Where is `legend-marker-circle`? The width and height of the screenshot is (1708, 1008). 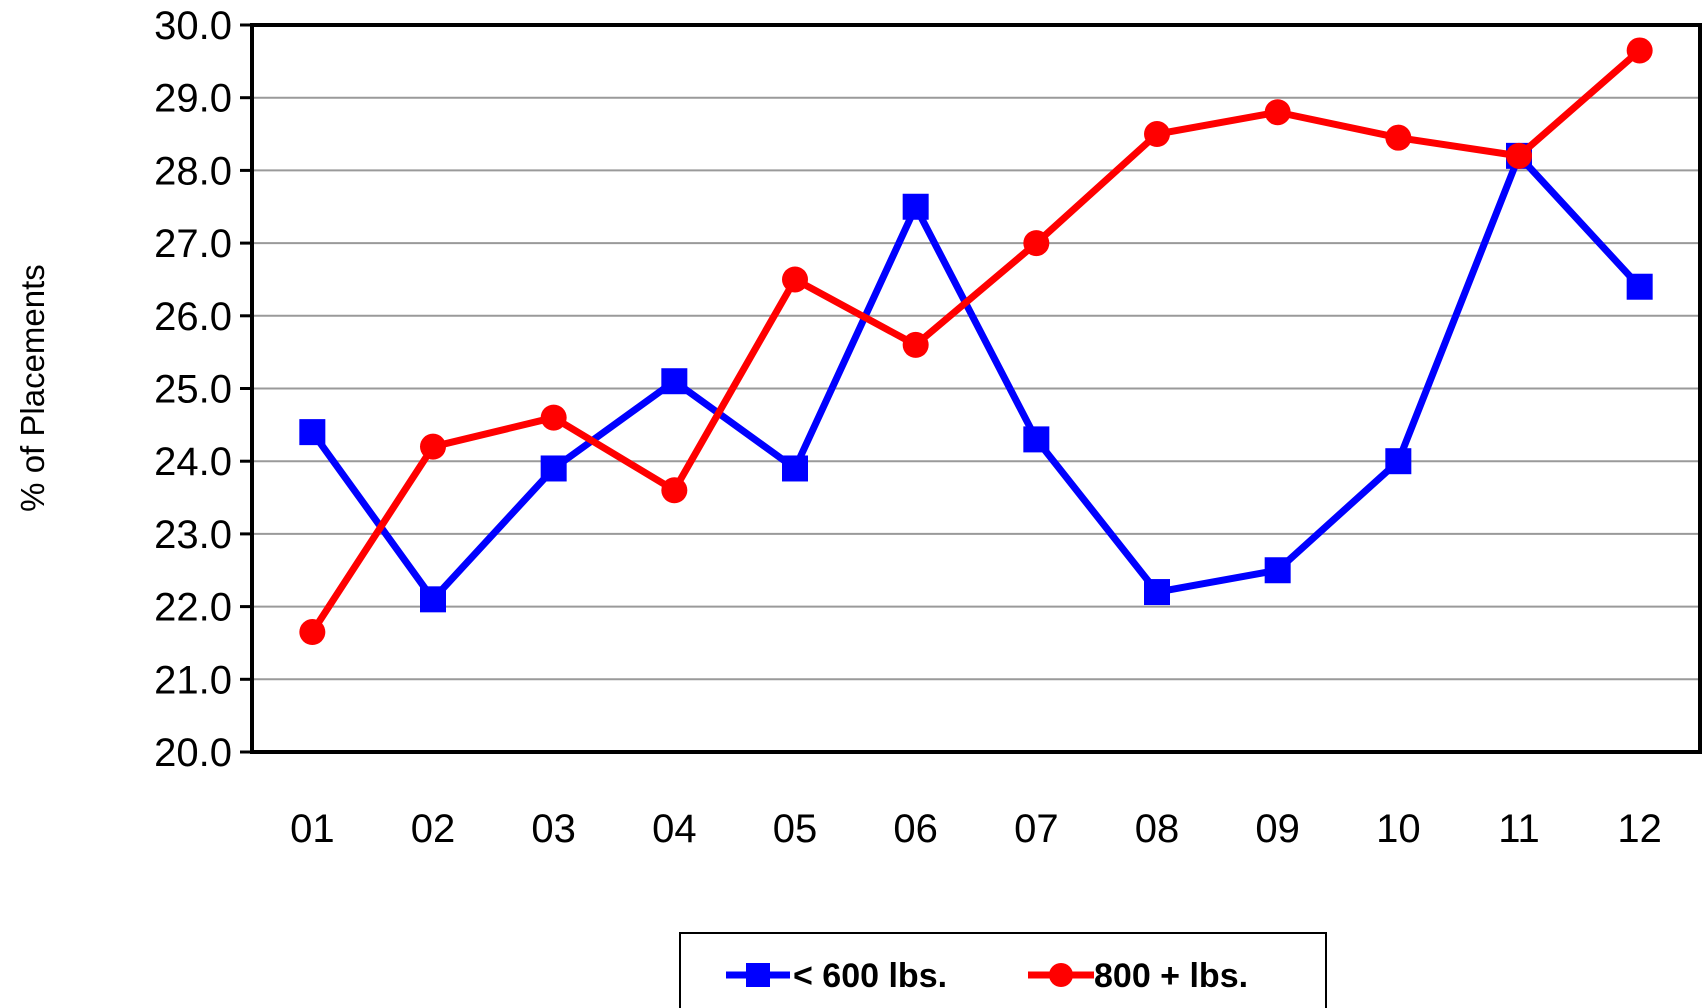 legend-marker-circle is located at coordinates (1061, 975).